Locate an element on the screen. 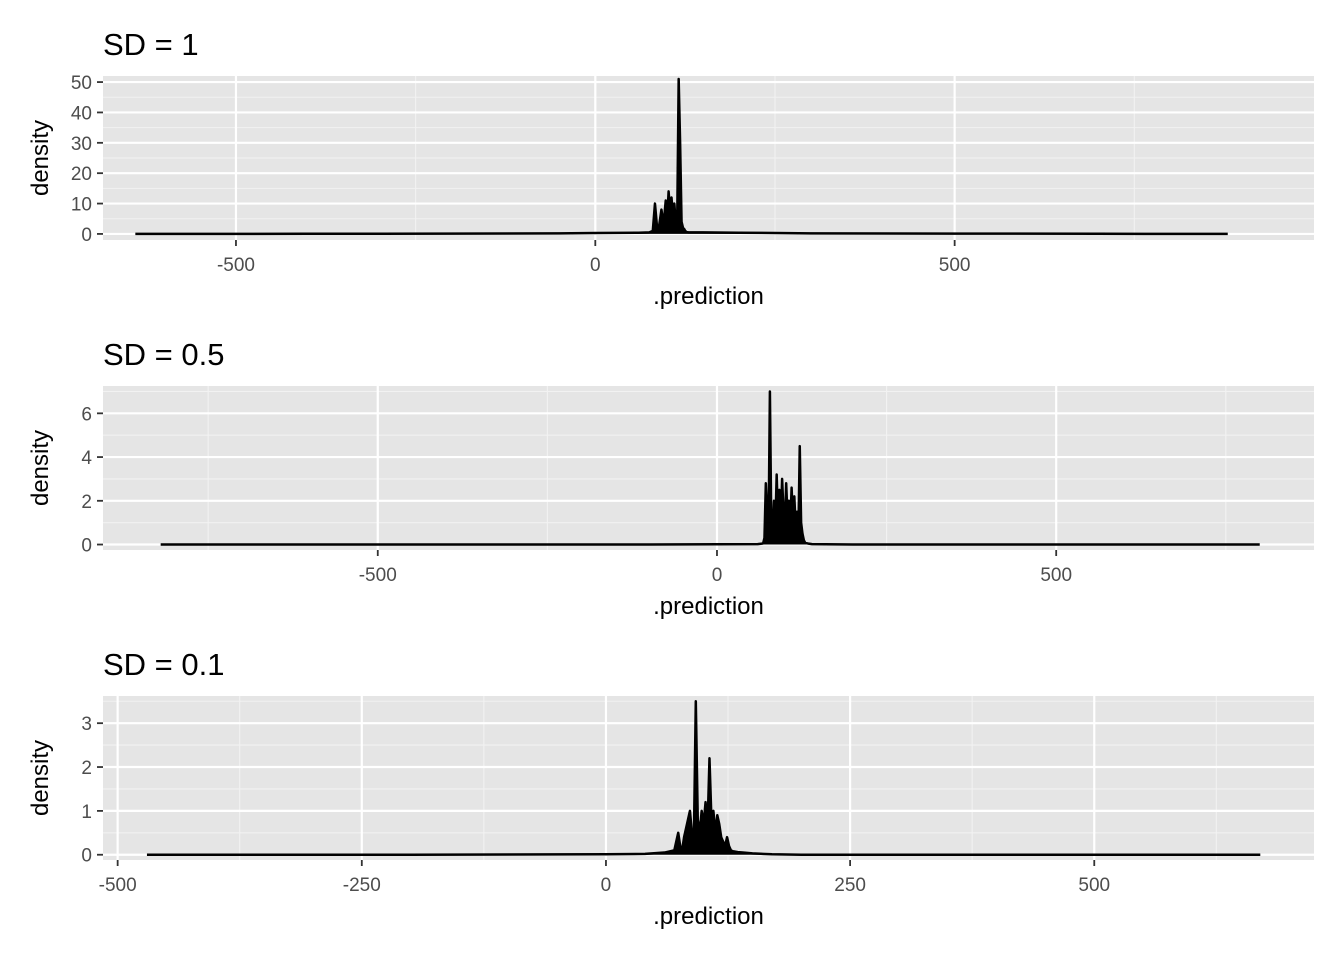  x-tick-label: 250 is located at coordinates (850, 885).